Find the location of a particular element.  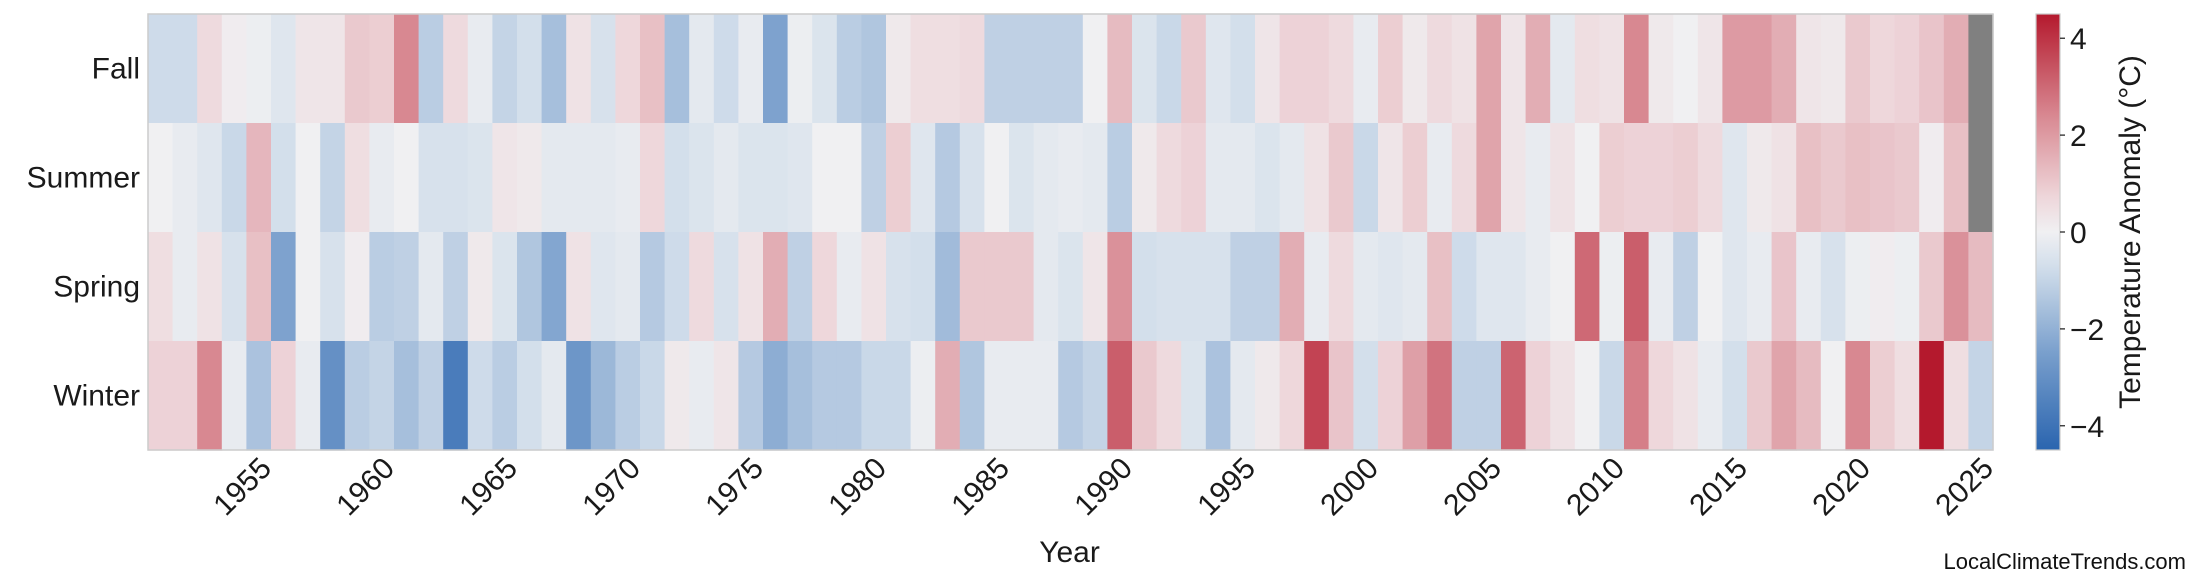

colorbar-tick-label: 2 is located at coordinates (2078, 136).